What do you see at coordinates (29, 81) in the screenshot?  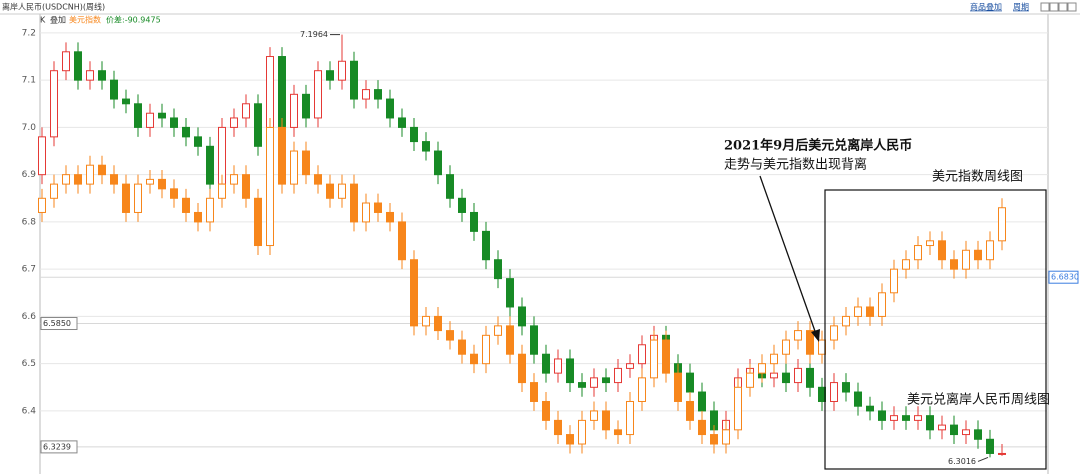 I see `y-tick-label: 7.1` at bounding box center [29, 81].